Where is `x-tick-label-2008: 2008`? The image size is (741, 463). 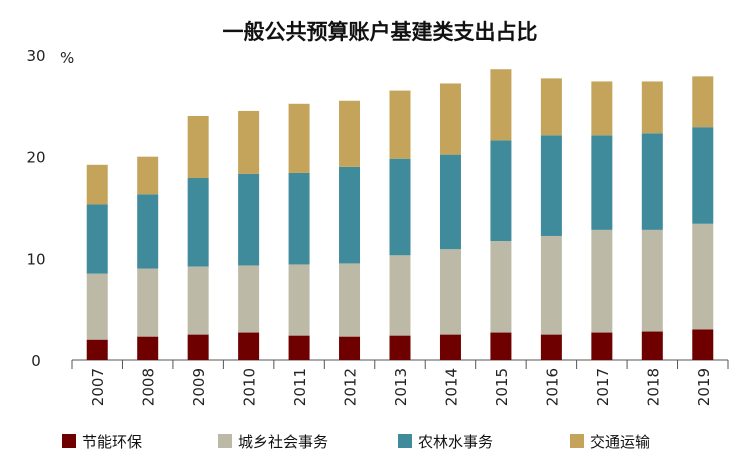 x-tick-label-2008: 2008 is located at coordinates (149, 387).